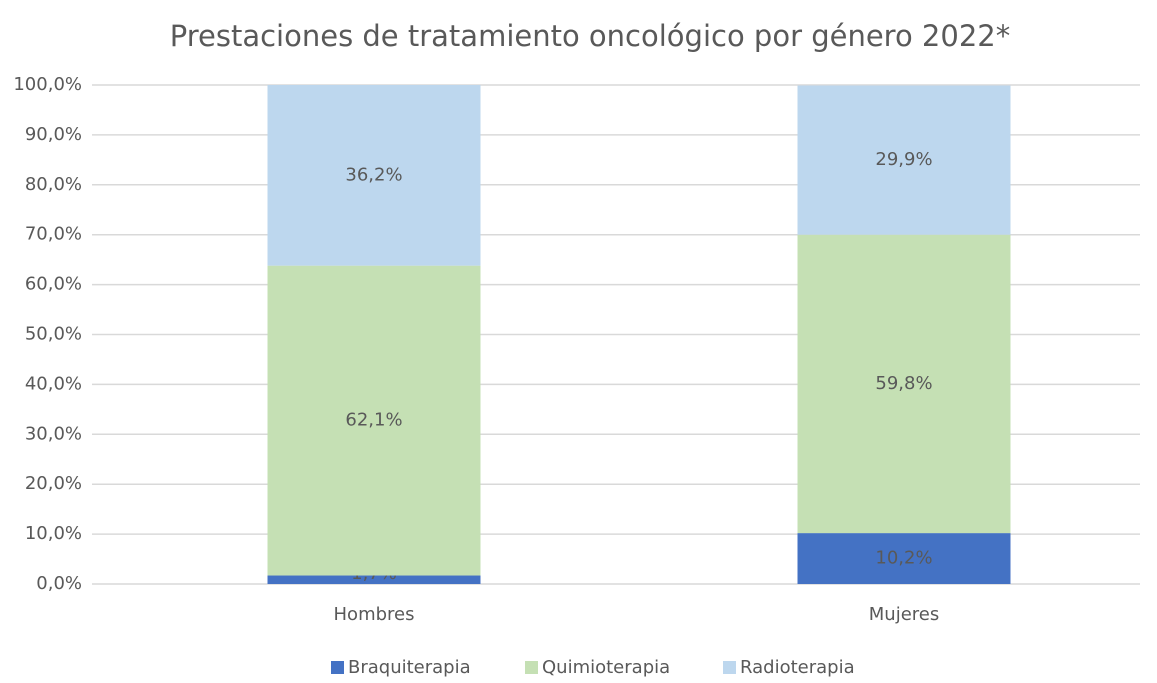  Describe the element at coordinates (53, 184) in the screenshot. I see `y-tick-label: 80,0%` at that location.